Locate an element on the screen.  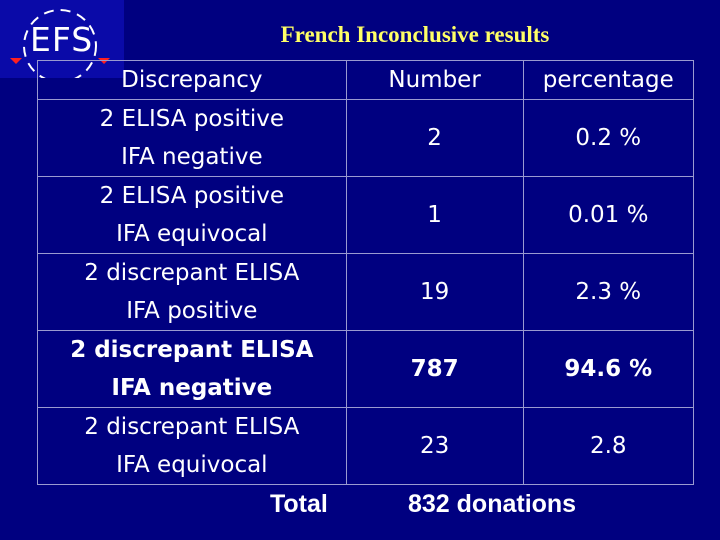
header-number: Number is located at coordinates (434, 80).